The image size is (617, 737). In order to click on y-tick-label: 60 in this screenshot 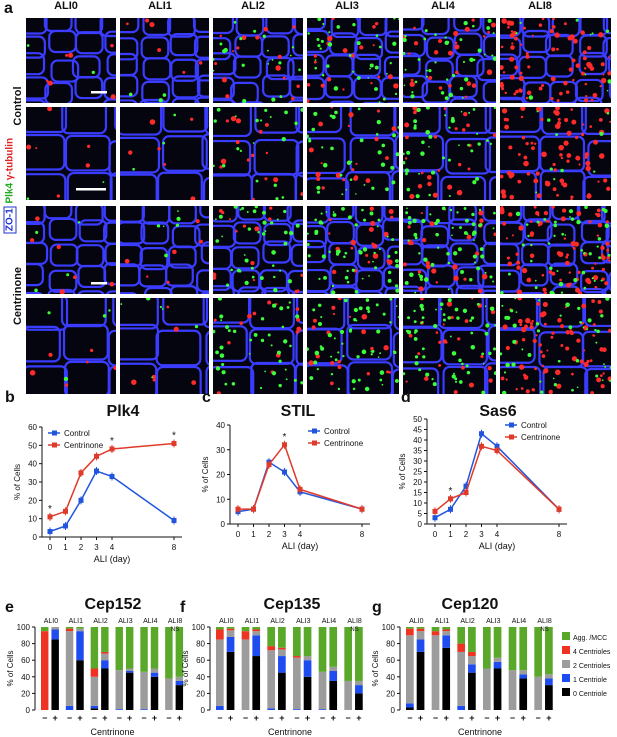, I will do `click(200, 660)`.